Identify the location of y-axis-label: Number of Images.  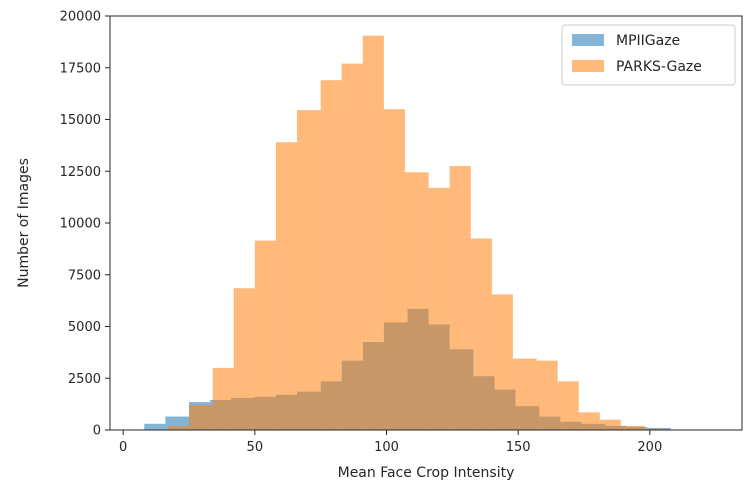
(24, 223).